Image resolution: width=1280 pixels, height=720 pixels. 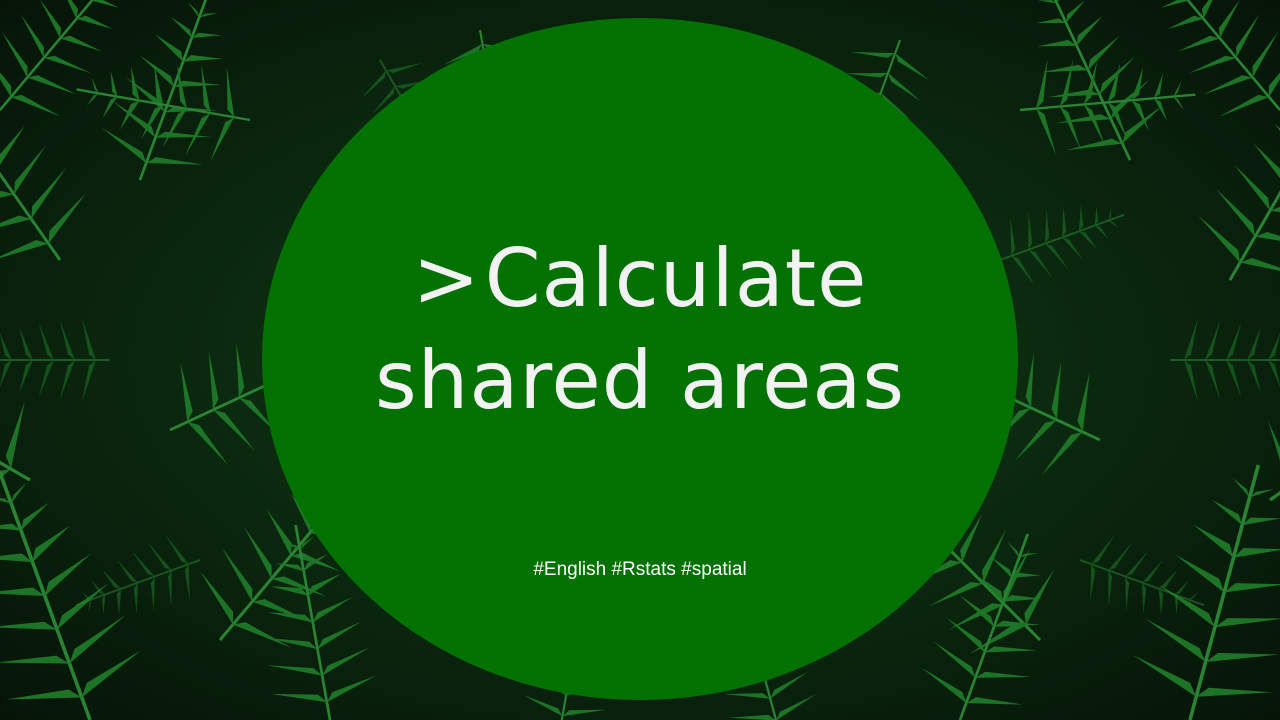 I want to click on prompt-chevron: >, so click(x=447, y=279).